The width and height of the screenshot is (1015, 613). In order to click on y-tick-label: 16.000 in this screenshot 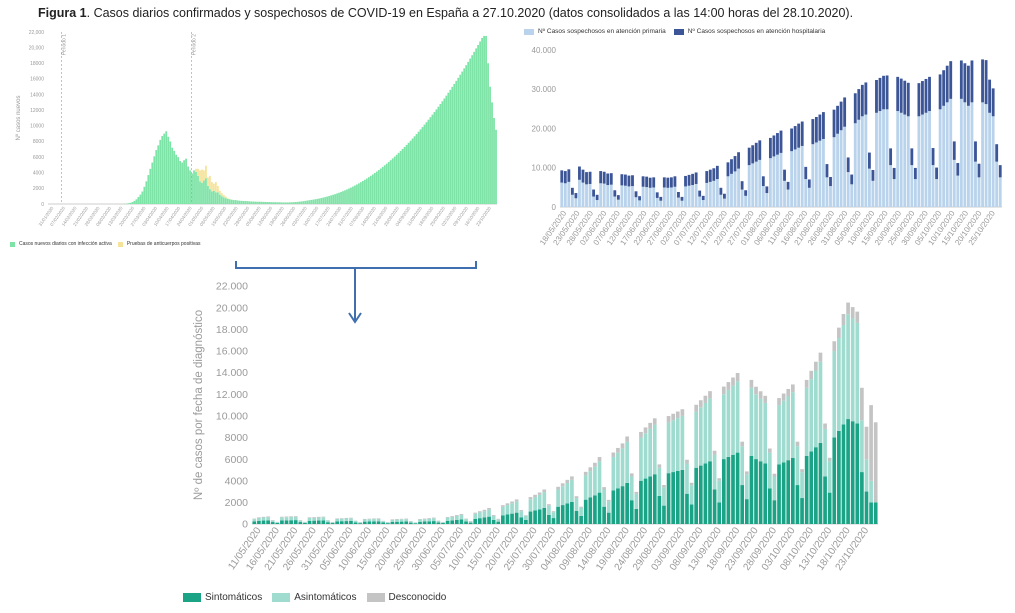, I will do `click(232, 352)`.